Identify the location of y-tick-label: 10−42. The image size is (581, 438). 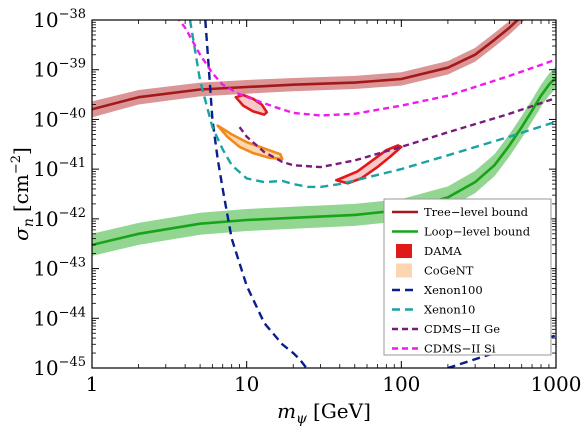
(59, 218).